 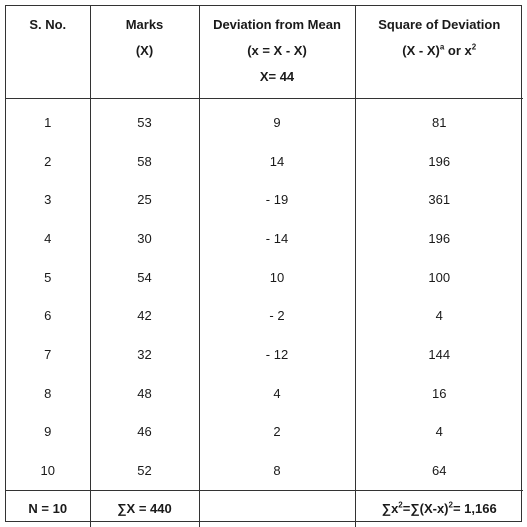 I want to click on table-row: 5 54 10 100, so click(x=264, y=277).